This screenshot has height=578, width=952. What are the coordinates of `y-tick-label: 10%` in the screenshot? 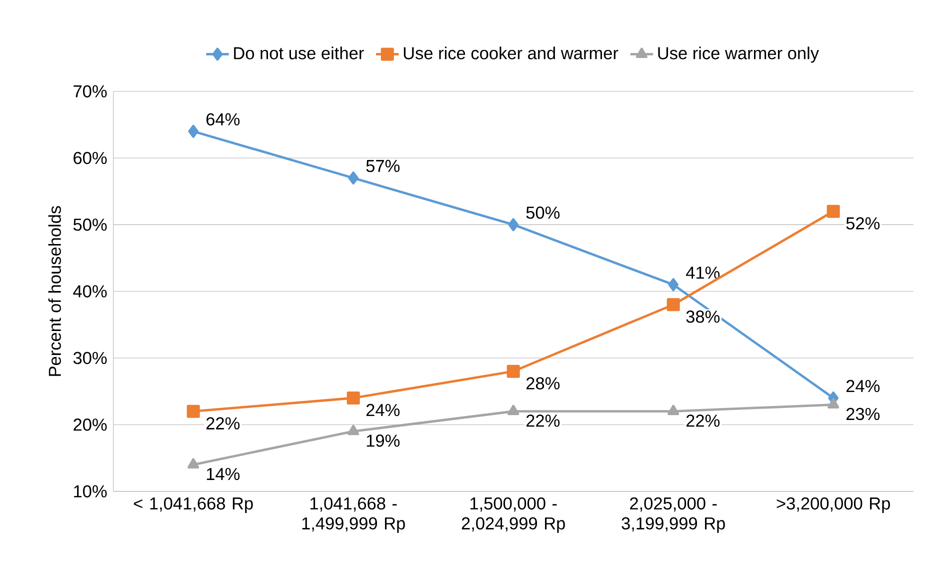 It's located at (90, 491).